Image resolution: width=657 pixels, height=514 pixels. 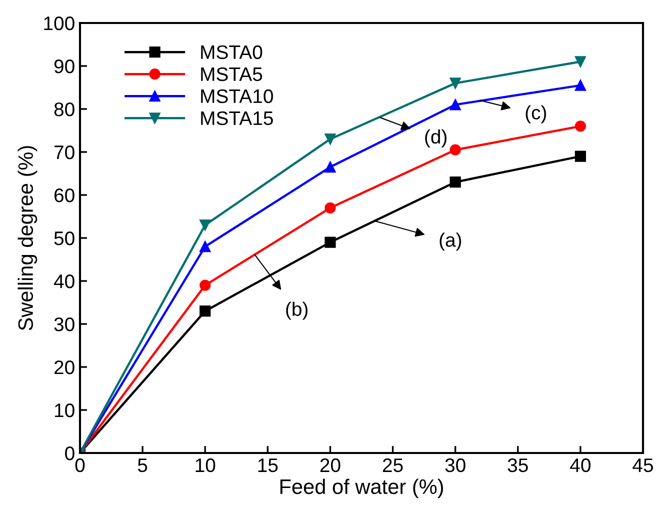 What do you see at coordinates (64, 152) in the screenshot?
I see `y-tick-label: 70` at bounding box center [64, 152].